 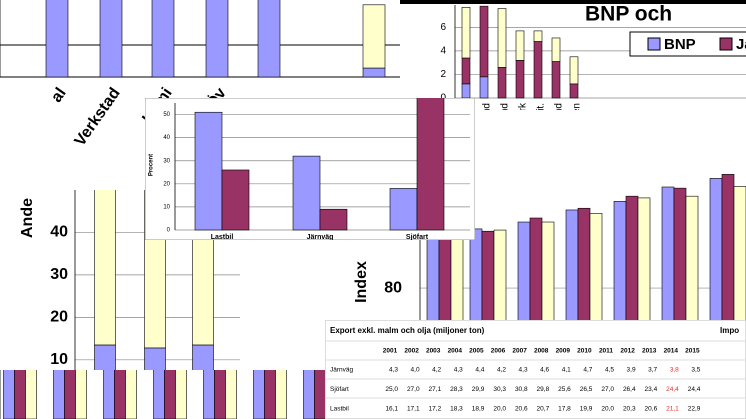 What do you see at coordinates (564, 389) in the screenshot?
I see `table-cell: 25,6` at bounding box center [564, 389].